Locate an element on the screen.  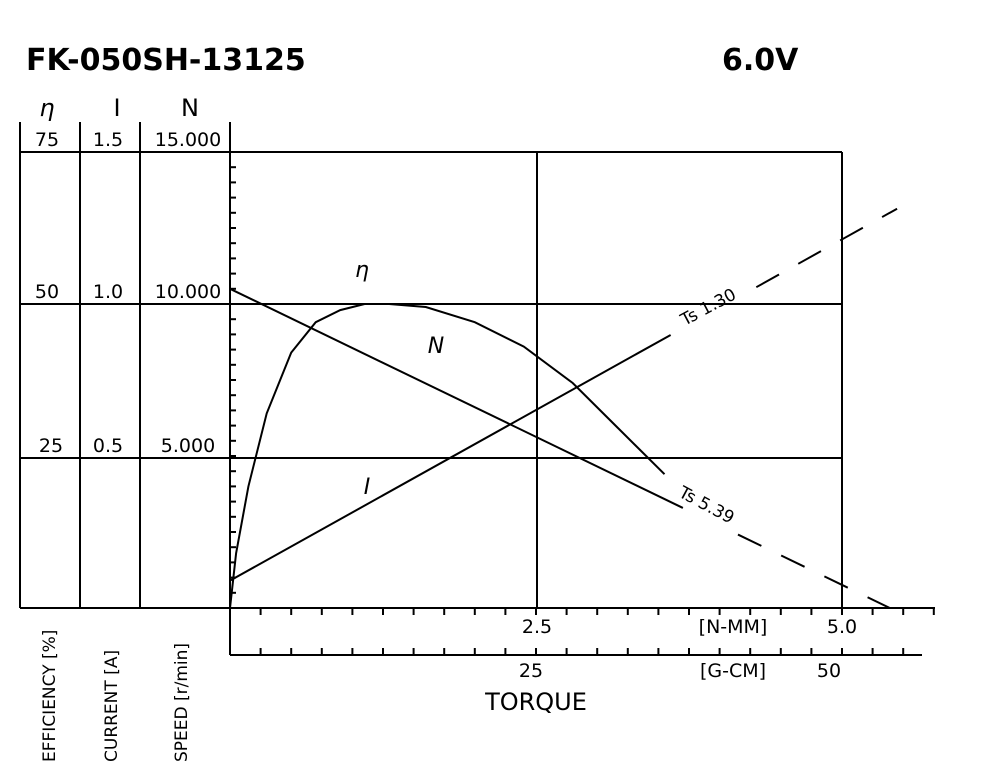
efficiency-axis-label: EFFICIENCY [%] is located at coordinates (50, 696).